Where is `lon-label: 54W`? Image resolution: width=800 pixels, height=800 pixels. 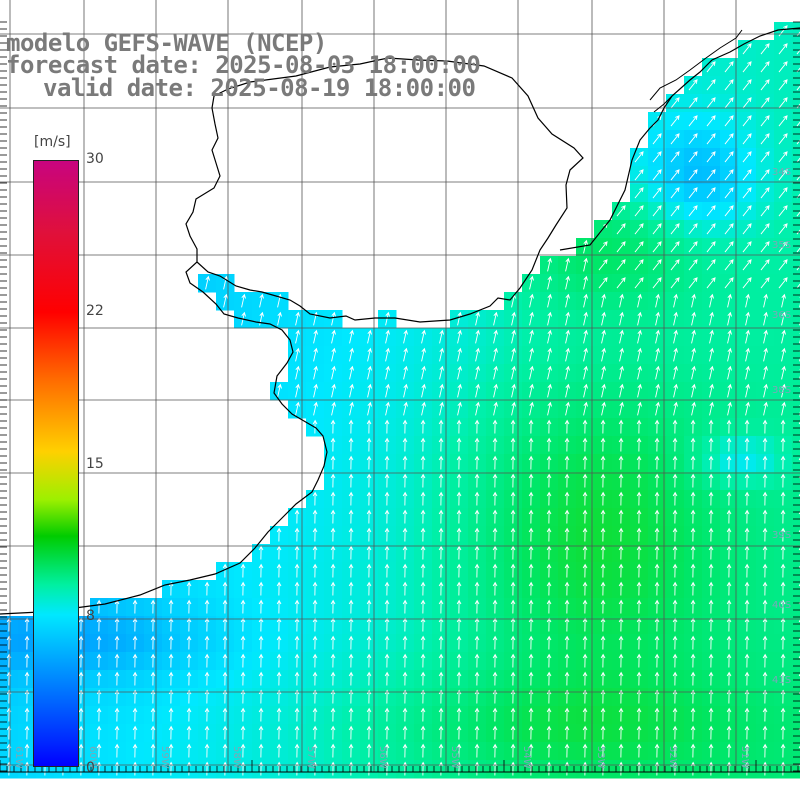
lon-label: 54W is located at coordinates (526, 757).